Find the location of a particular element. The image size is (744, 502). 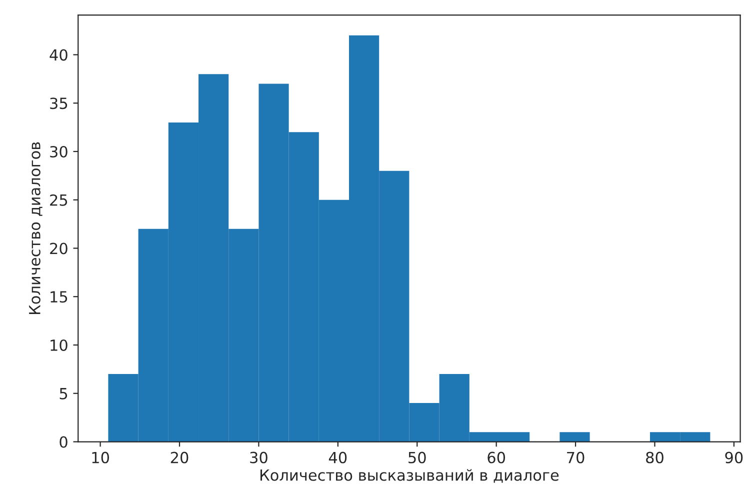

x-tick-label: 60 is located at coordinates (497, 458).